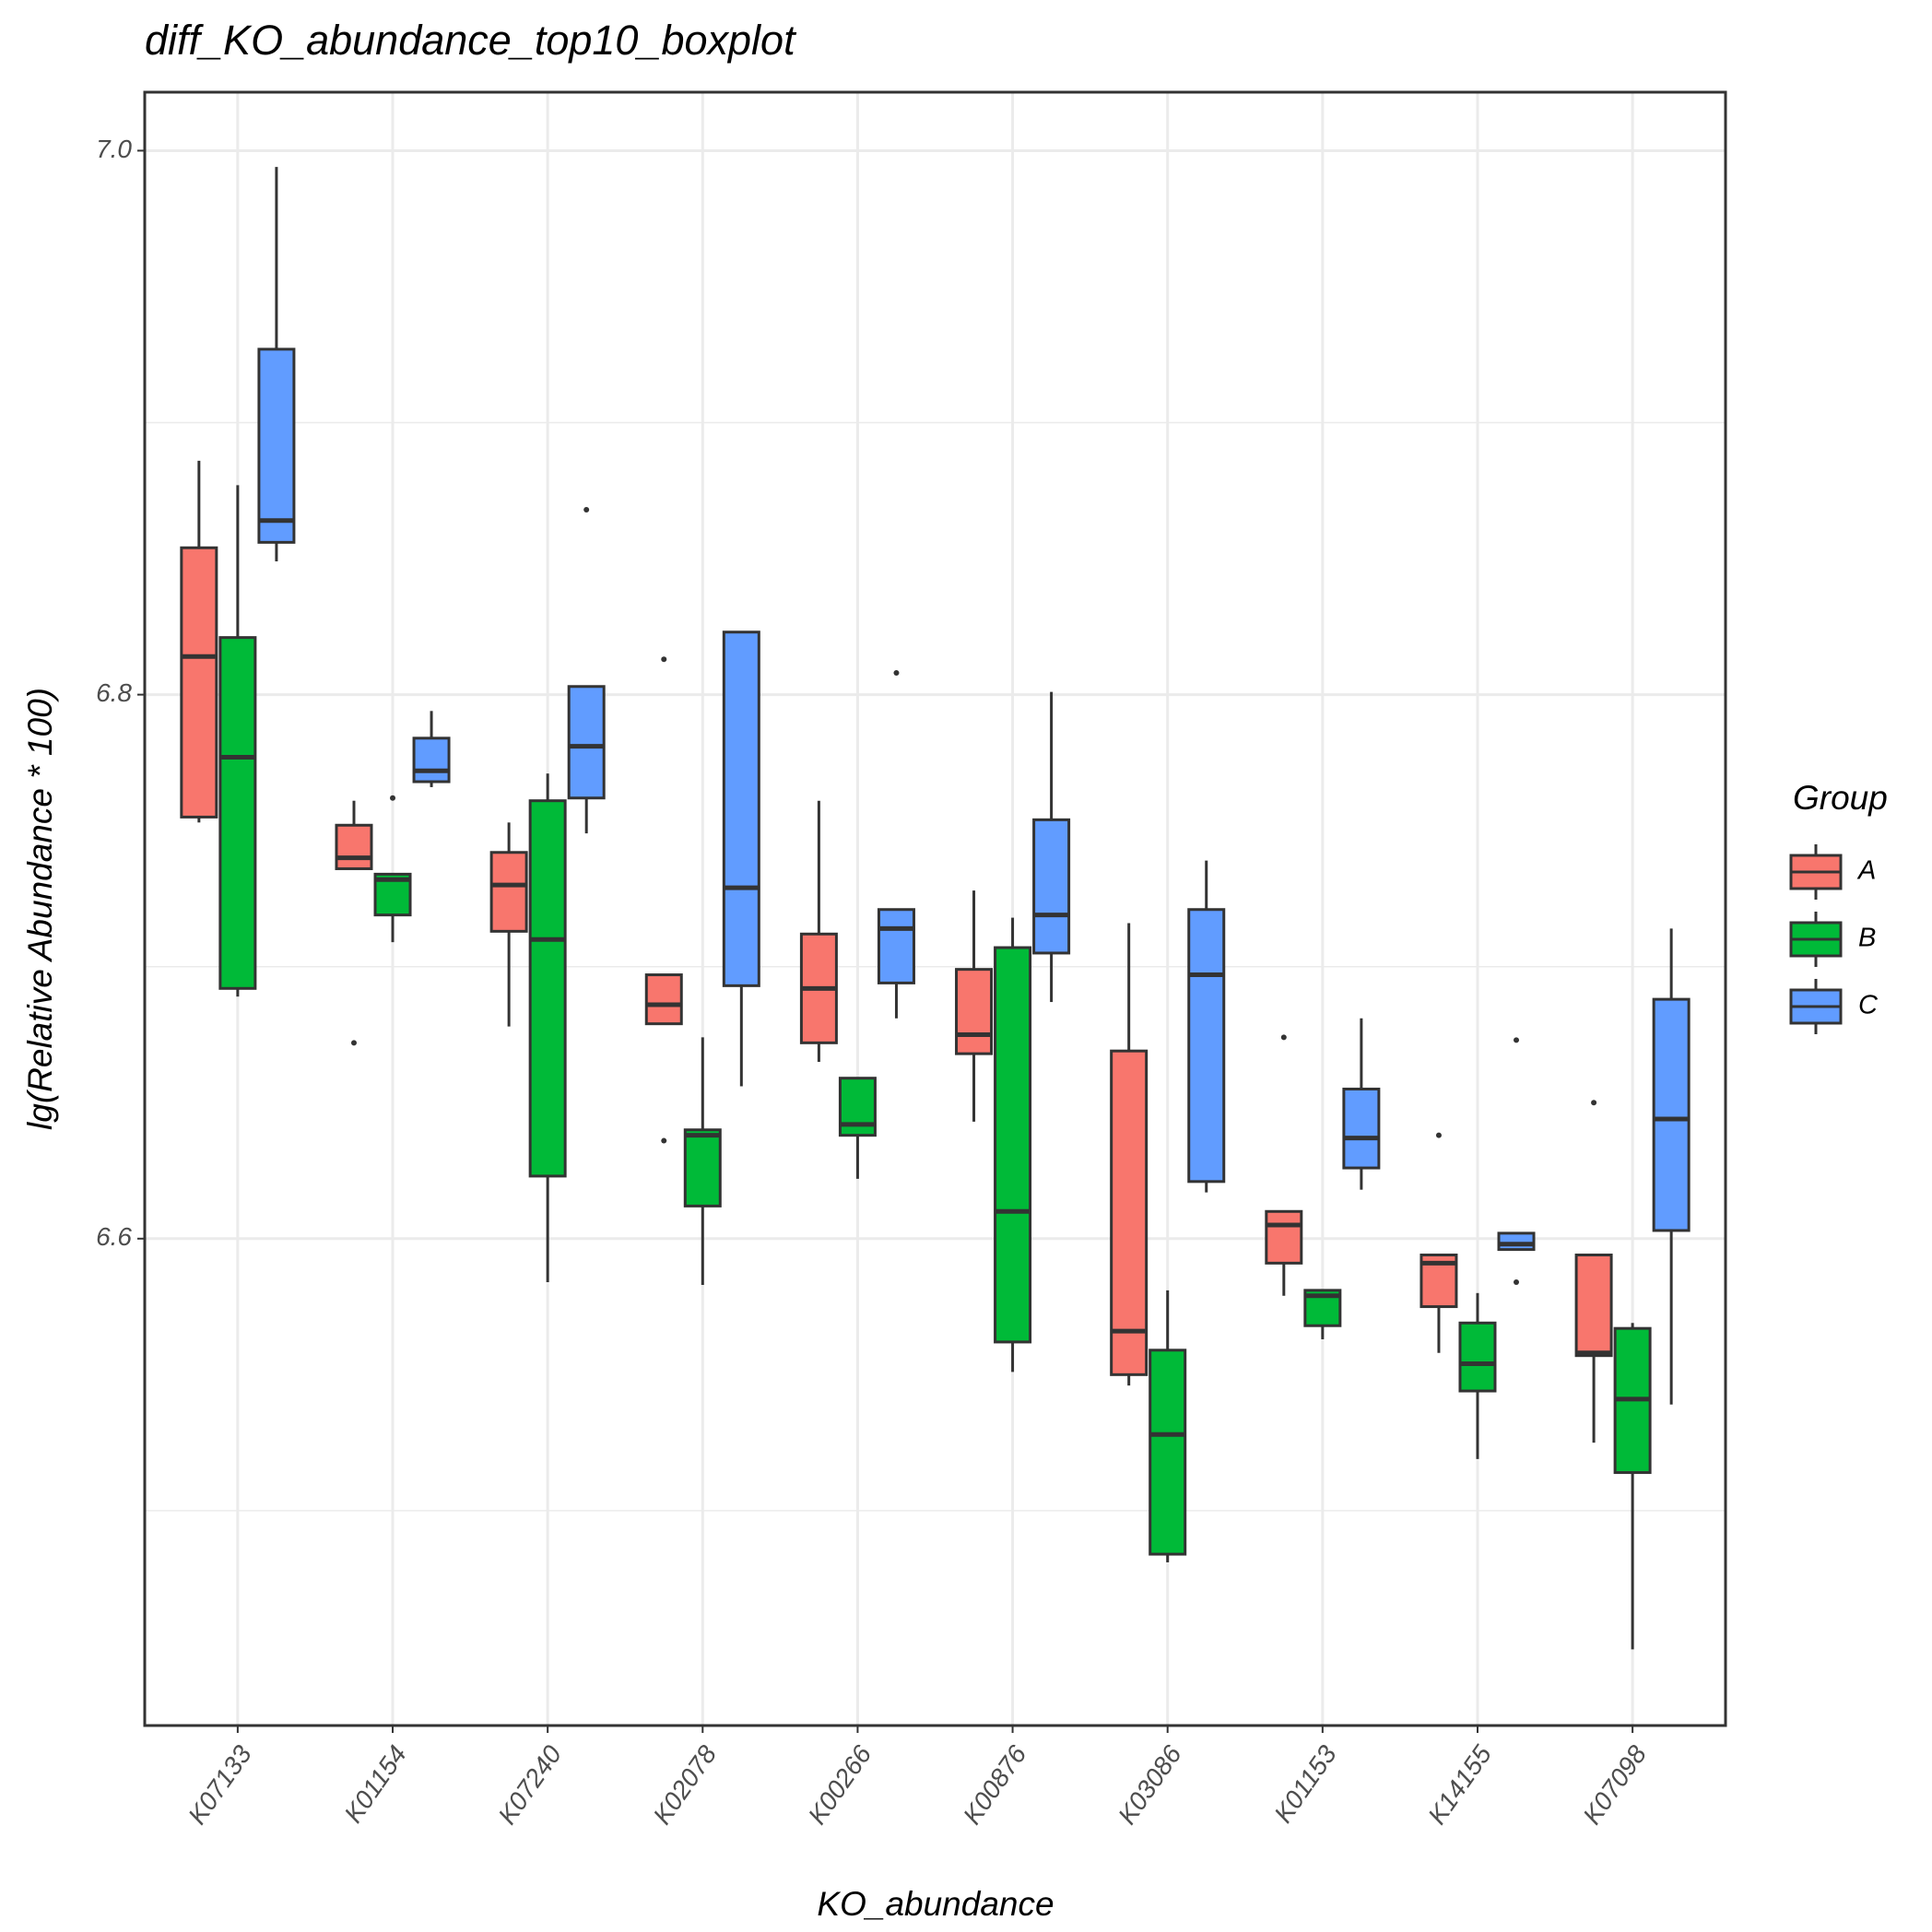 Image resolution: width=1932 pixels, height=1932 pixels. What do you see at coordinates (40, 909) in the screenshot?
I see `y-axis-title: lg(Relative Abundance * 100)` at bounding box center [40, 909].